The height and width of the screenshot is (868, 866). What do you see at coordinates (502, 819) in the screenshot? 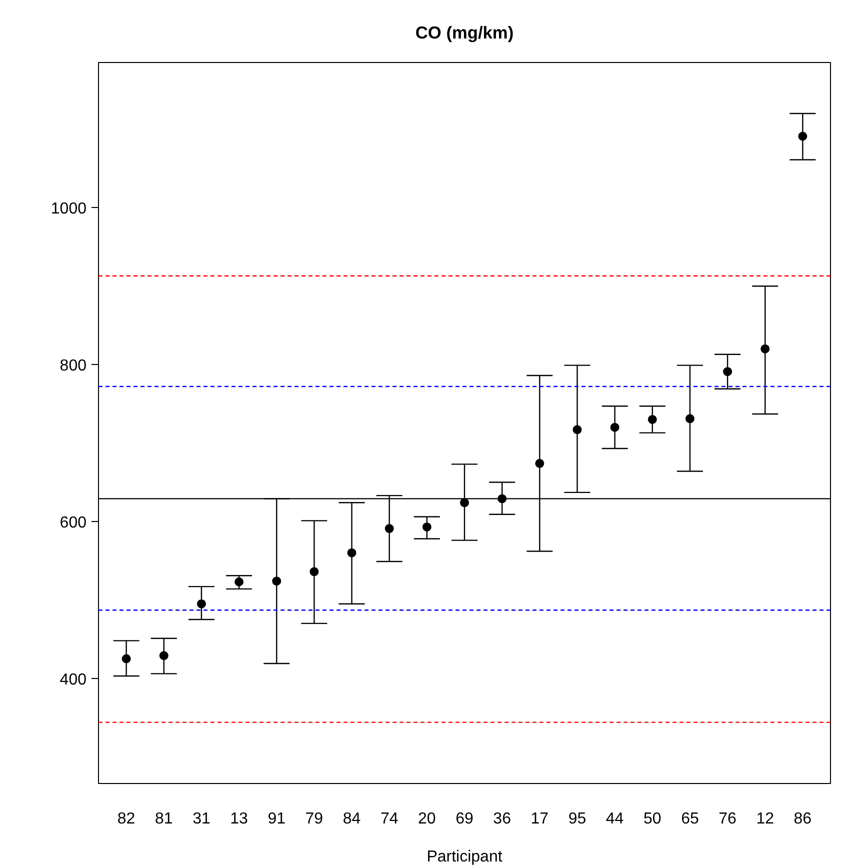
I see `x-tick-label: 36` at bounding box center [502, 819].